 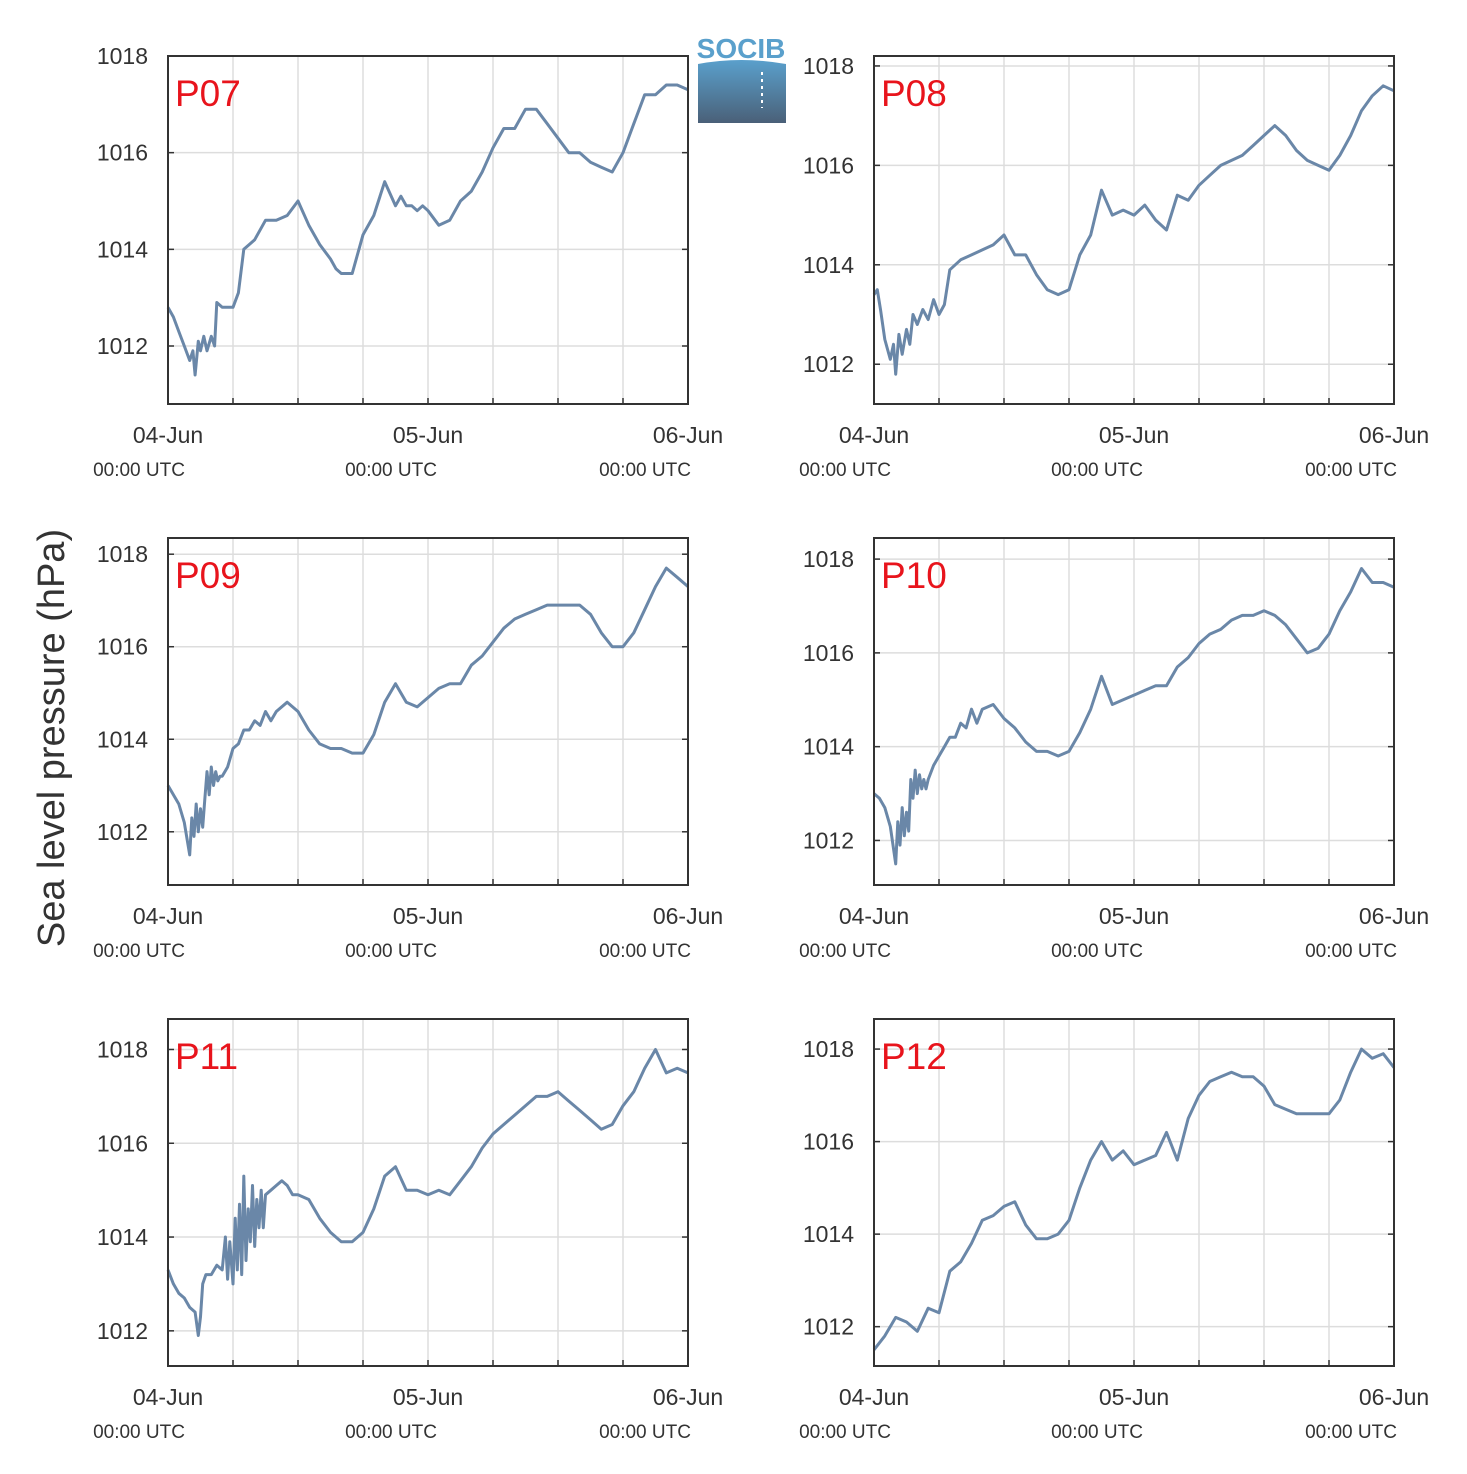 What do you see at coordinates (914, 1056) in the screenshot?
I see `panel-label: P12` at bounding box center [914, 1056].